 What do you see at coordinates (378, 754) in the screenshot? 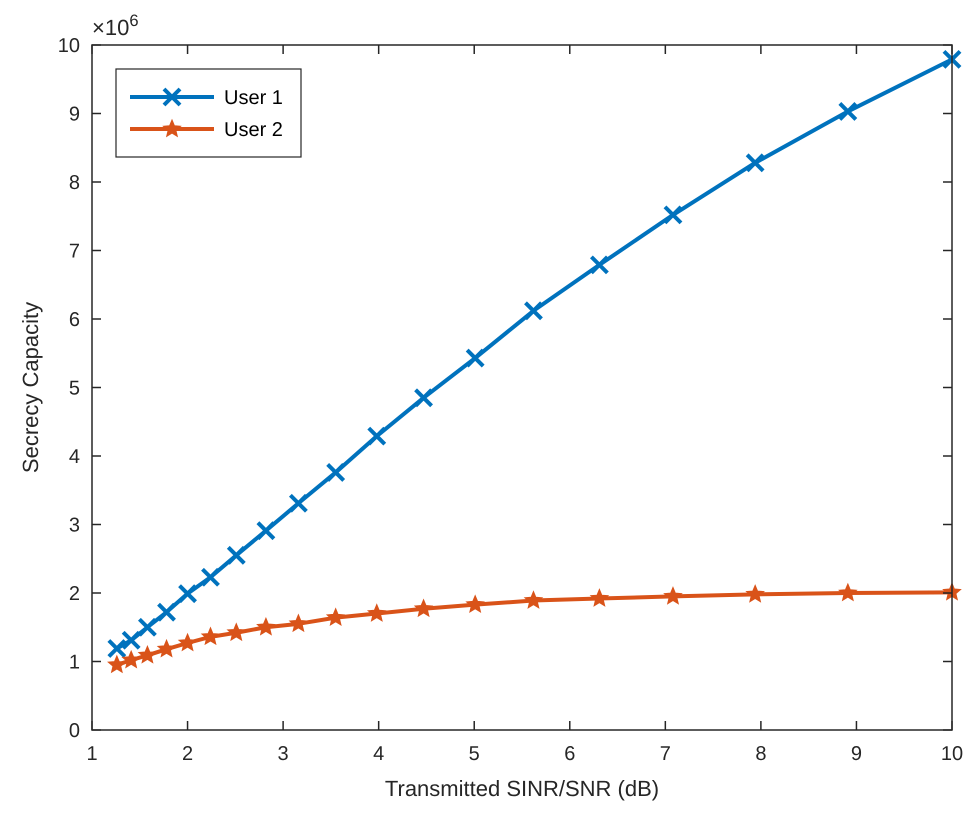
I see `x-tick-label: 4` at bounding box center [378, 754].